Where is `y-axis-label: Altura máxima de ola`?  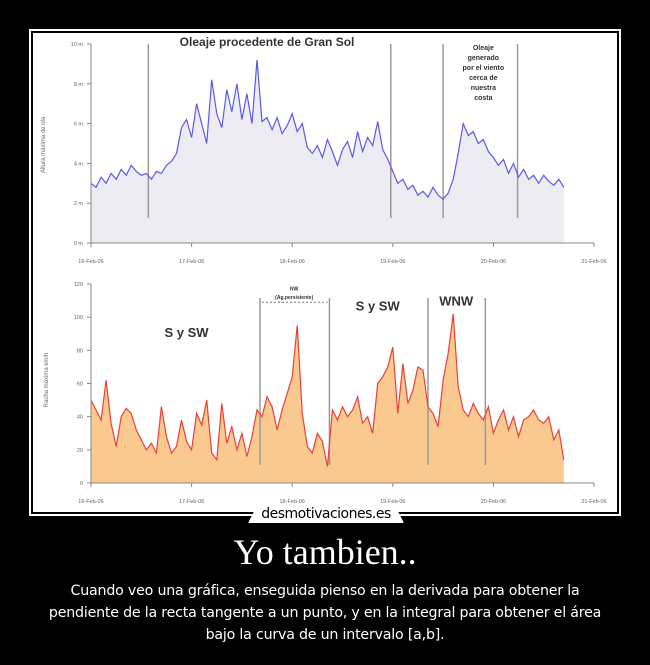
y-axis-label: Altura máxima de ola is located at coordinates (44, 144).